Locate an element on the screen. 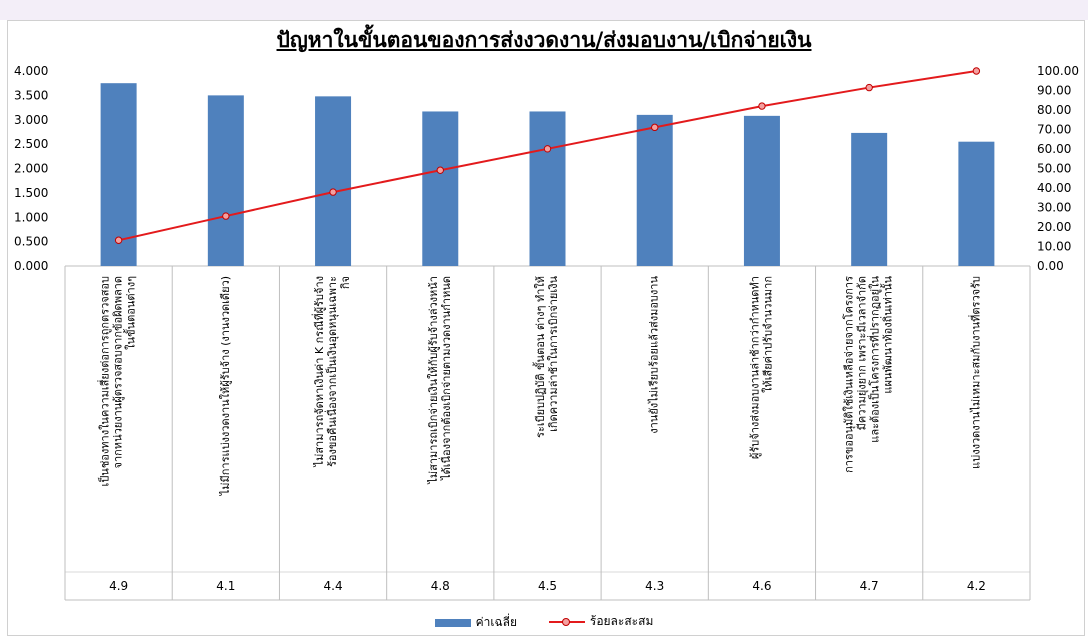 The height and width of the screenshot is (639, 1088). category-label: เกิดความล่าช้าในการเบิกจ่ายเงิน is located at coordinates (553, 354).